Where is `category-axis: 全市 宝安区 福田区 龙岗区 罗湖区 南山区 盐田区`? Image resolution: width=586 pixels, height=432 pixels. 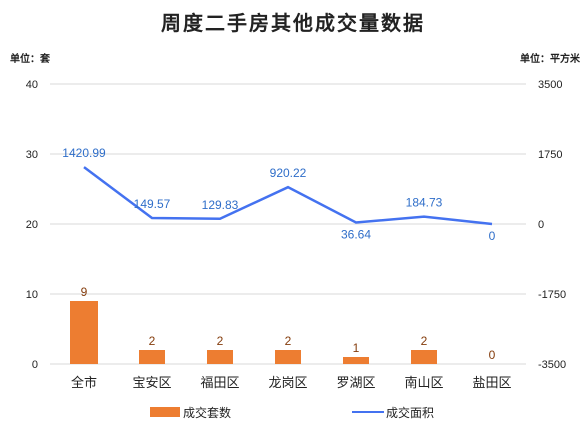 category-axis: 全市 宝安区 福田区 龙岗区 罗湖区 南山区 盐田区 is located at coordinates (291, 383).